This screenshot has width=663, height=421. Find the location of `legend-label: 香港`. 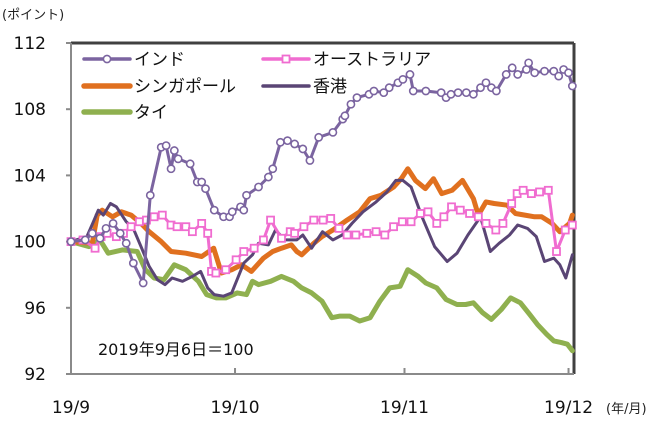

legend-label: 香港 is located at coordinates (330, 87).